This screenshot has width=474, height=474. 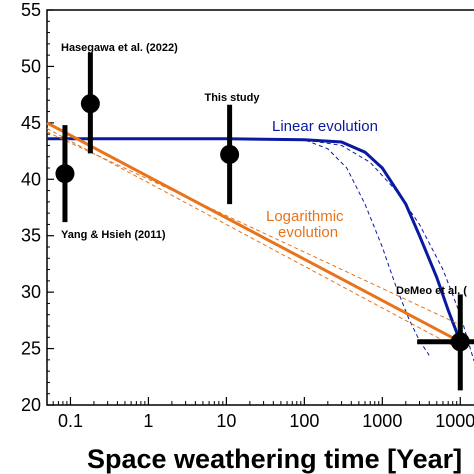 I want to click on point-label: DeMeo et al. (, so click(x=431, y=291).